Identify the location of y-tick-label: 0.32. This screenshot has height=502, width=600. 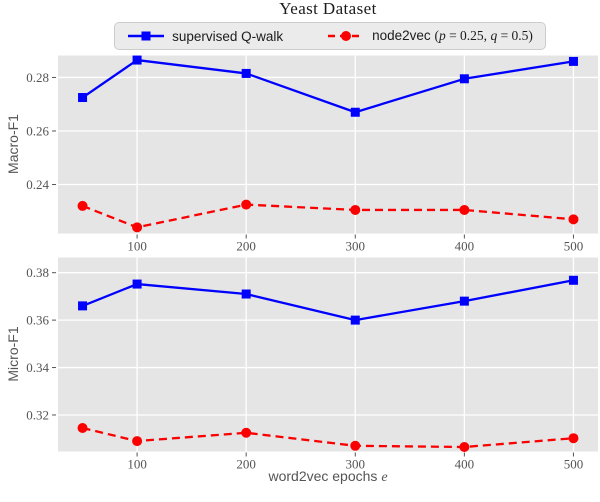
(37, 414).